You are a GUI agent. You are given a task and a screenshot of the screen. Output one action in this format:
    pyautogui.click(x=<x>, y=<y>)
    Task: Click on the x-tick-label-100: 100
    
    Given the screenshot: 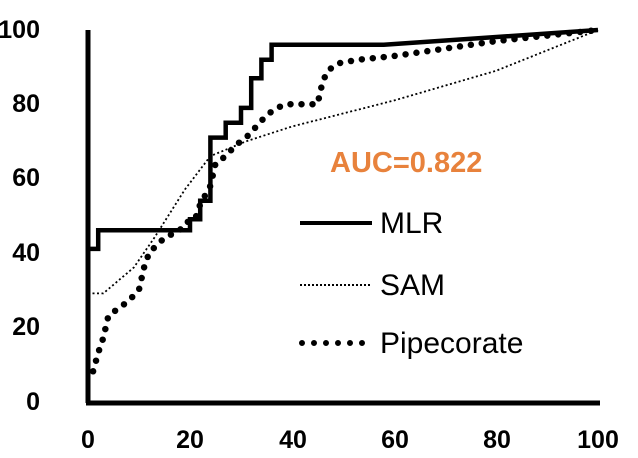 What is the action you would take?
    pyautogui.click(x=598, y=440)
    